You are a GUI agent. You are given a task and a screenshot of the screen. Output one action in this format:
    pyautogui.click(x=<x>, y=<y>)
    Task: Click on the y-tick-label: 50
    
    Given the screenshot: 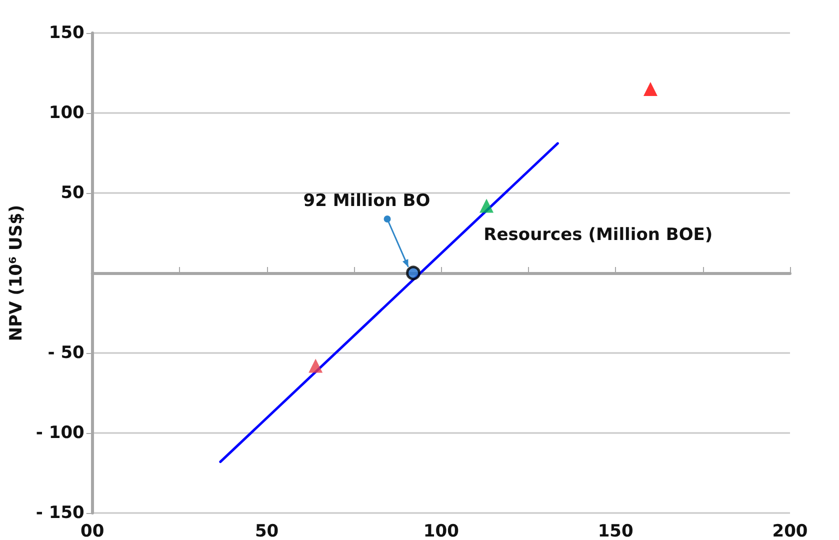 What is the action you would take?
    pyautogui.click(x=72, y=193)
    